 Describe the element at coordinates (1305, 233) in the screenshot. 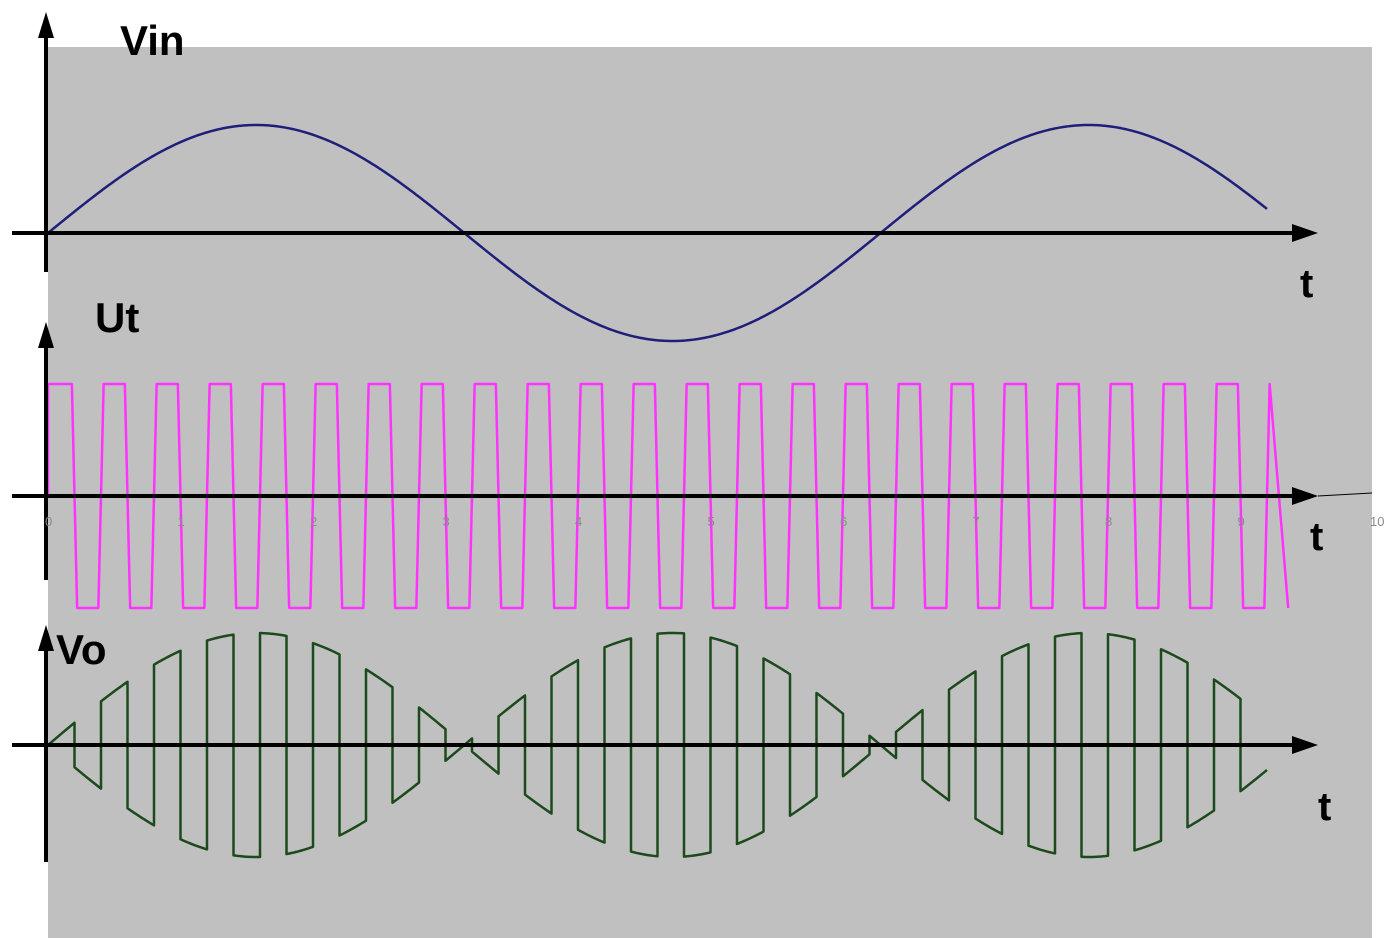

I see `vin-x-axis-arrow` at that location.